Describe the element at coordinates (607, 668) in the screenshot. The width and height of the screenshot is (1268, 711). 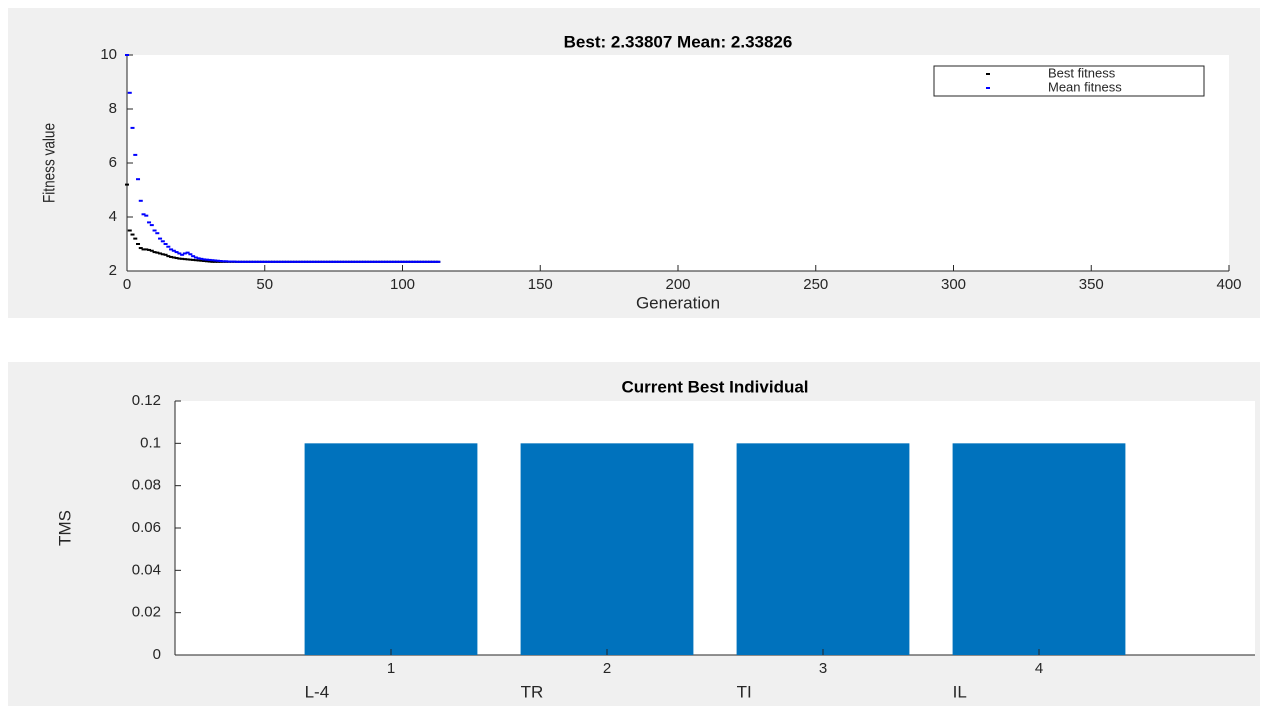
I see `x-tick-label: 2` at that location.